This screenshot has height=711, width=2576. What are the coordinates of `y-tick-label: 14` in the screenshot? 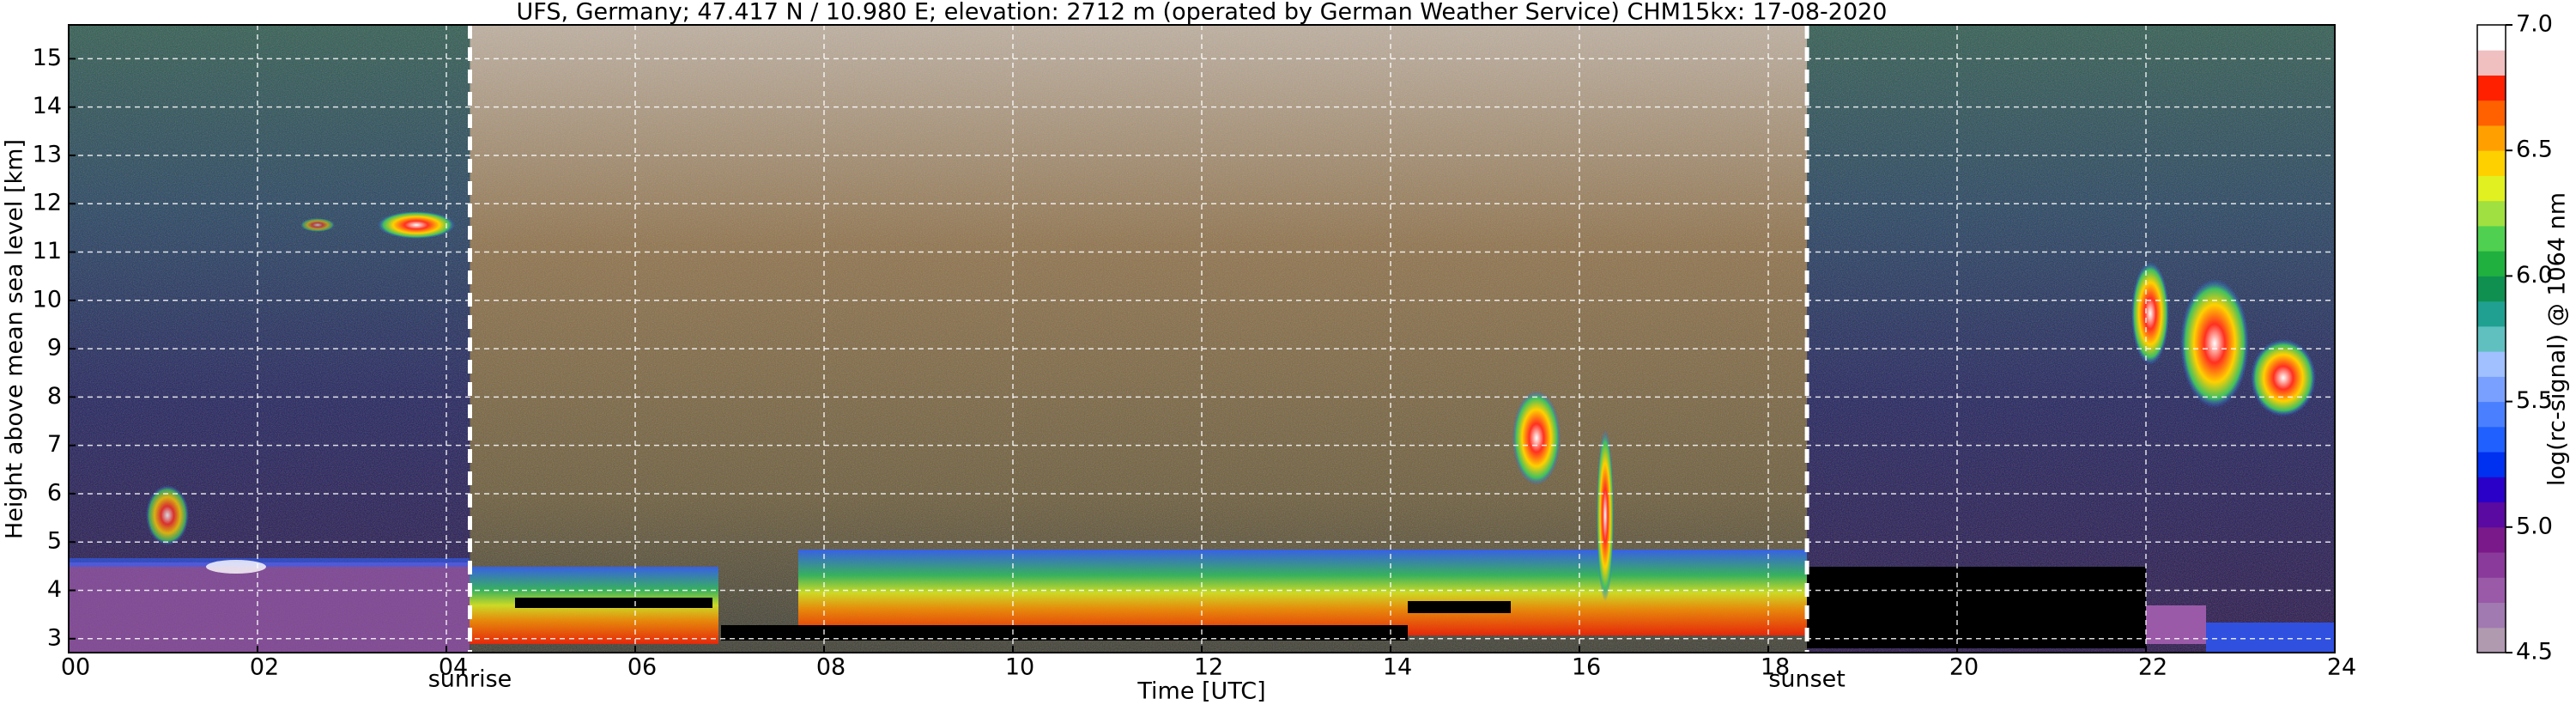 It's located at (47, 106).